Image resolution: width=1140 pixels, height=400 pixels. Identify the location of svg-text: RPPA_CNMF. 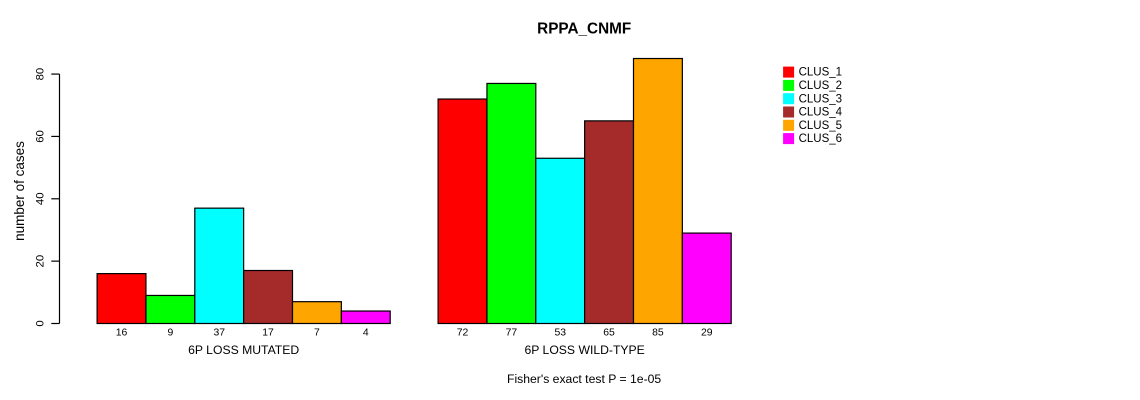
(584, 29).